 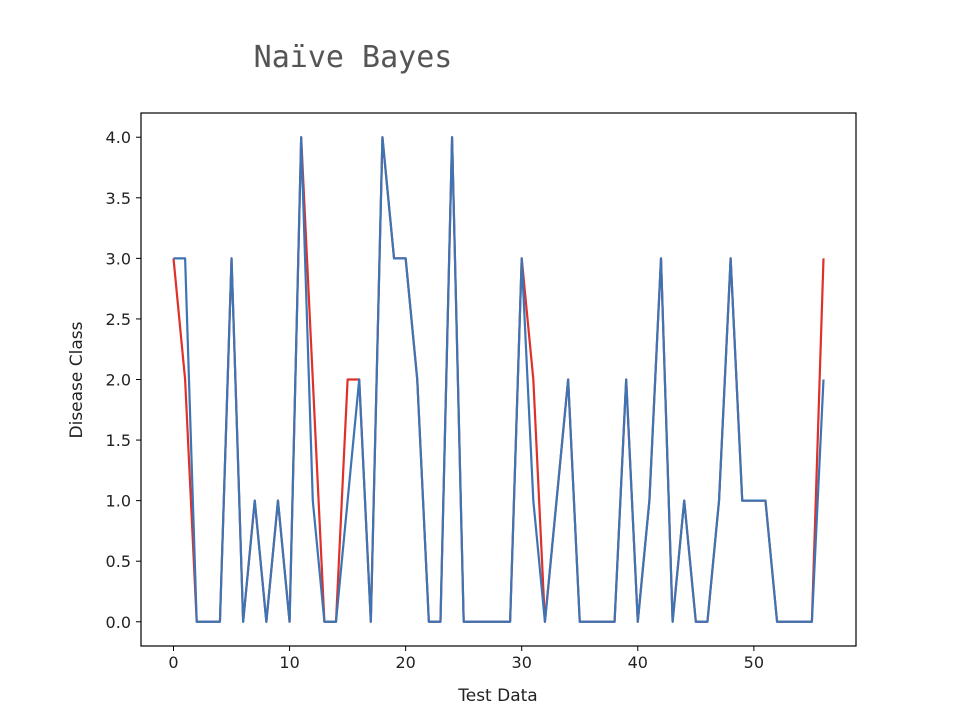 What do you see at coordinates (118, 319) in the screenshot?
I see `y-tick-label: 2.5` at bounding box center [118, 319].